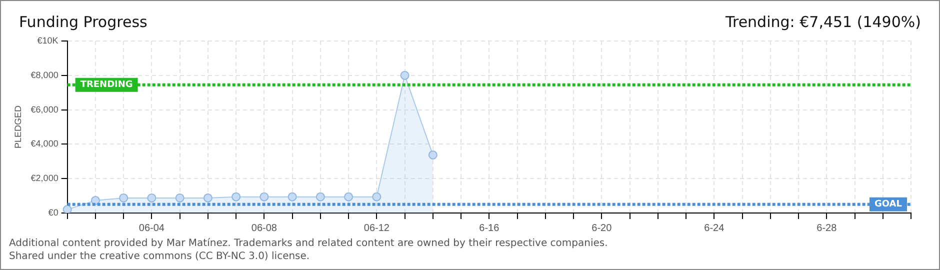 The image size is (940, 270). Describe the element at coordinates (44, 178) in the screenshot. I see `y-tick-label: €2,000` at that location.